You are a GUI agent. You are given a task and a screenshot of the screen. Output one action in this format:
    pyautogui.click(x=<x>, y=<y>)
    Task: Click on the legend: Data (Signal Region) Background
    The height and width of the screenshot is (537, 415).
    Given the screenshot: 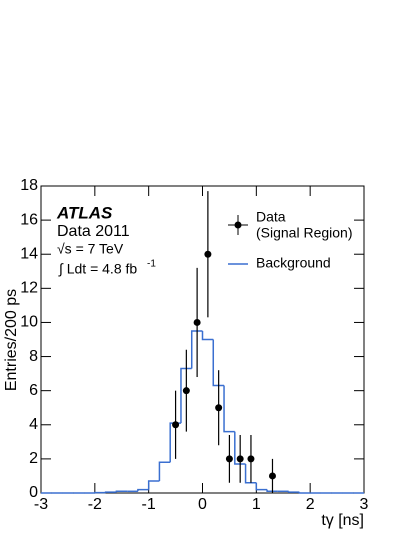 What is the action you would take?
    pyautogui.click(x=290, y=240)
    